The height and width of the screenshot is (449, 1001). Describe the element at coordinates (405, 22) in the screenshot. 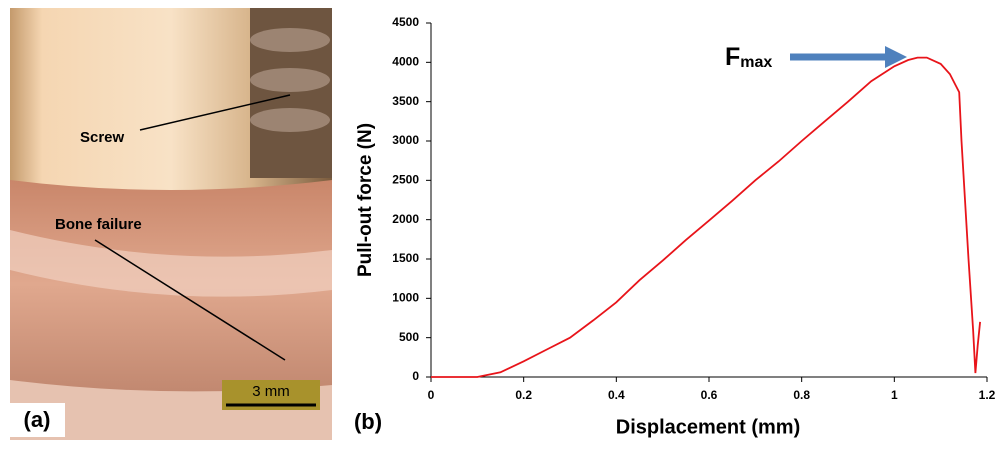

I see `y-tick-label: 4500` at that location.